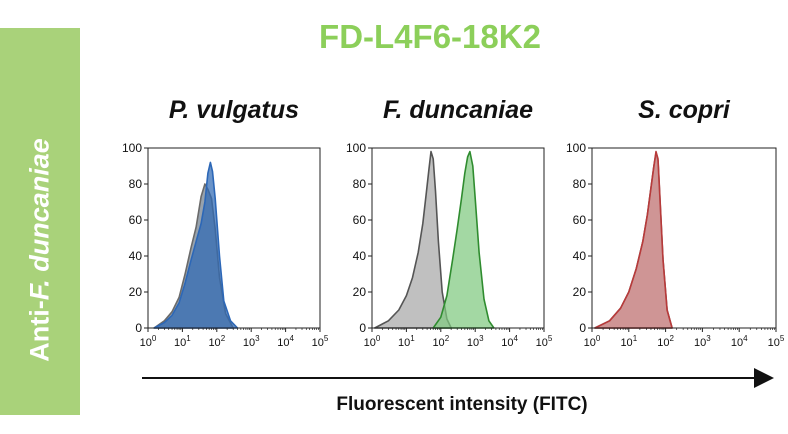 The width and height of the screenshot is (788, 434). I want to click on x-axis-label: Fluorescent intensity (FITC), so click(462, 404).